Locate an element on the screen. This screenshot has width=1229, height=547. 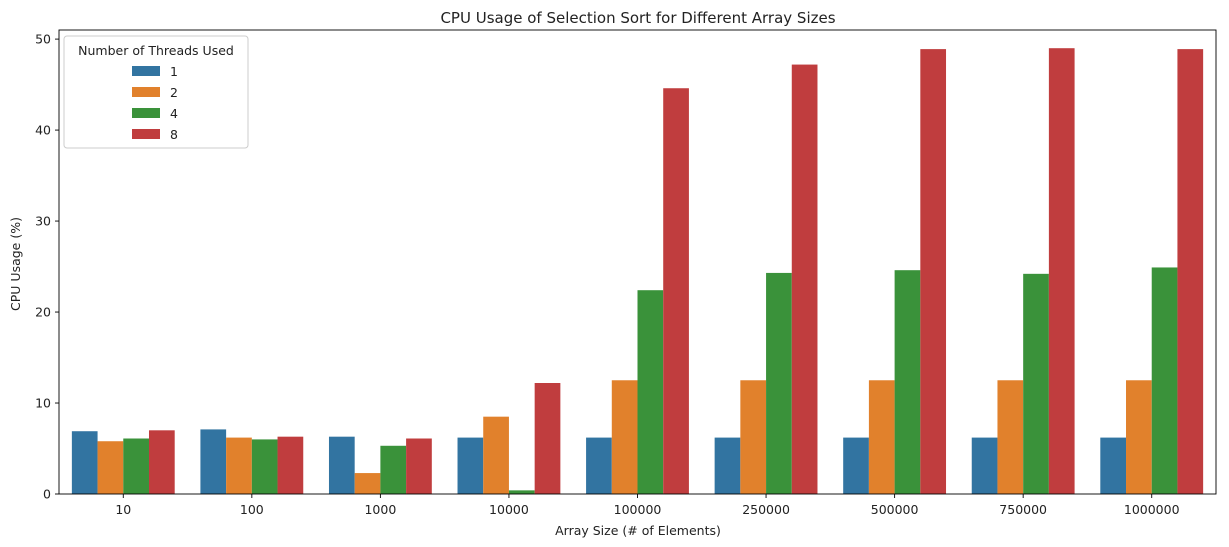
y-tick-label: 20 is located at coordinates (43, 312).